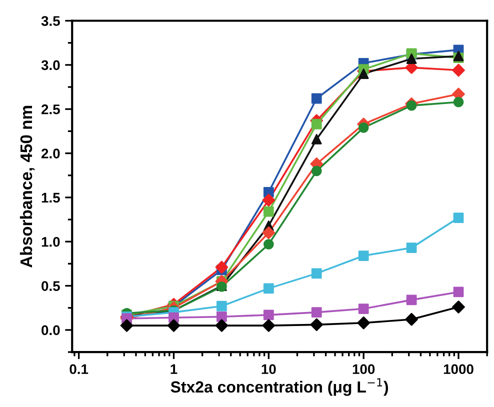 Image resolution: width=494 pixels, height=407 pixels. Describe the element at coordinates (174, 369) in the screenshot. I see `x-tick-label: 1` at that location.